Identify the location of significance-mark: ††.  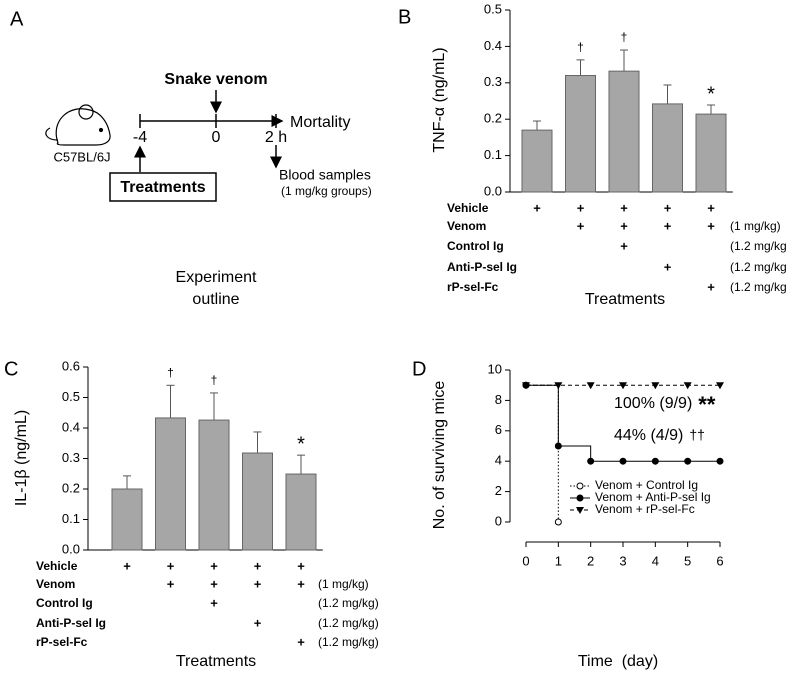
(697, 435).